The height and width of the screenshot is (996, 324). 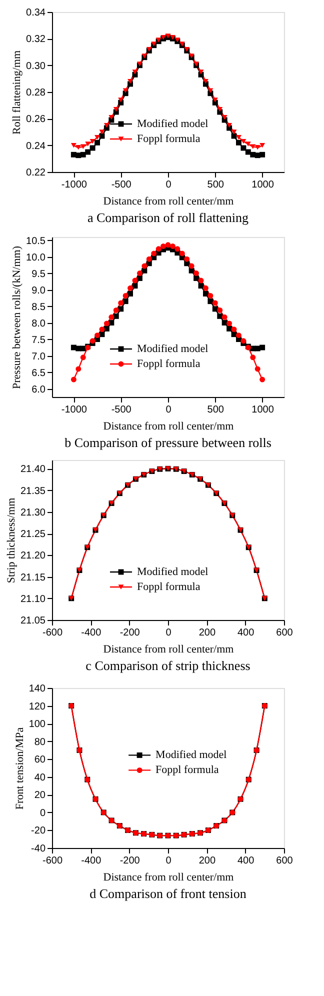 I want to click on y-tick-label: 21.30, so click(x=33, y=512).